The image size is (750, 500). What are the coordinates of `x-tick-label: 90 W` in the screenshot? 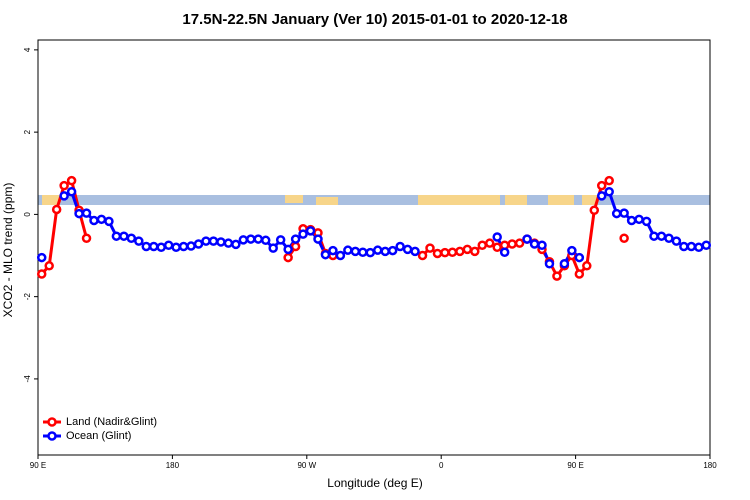 It's located at (306, 465).